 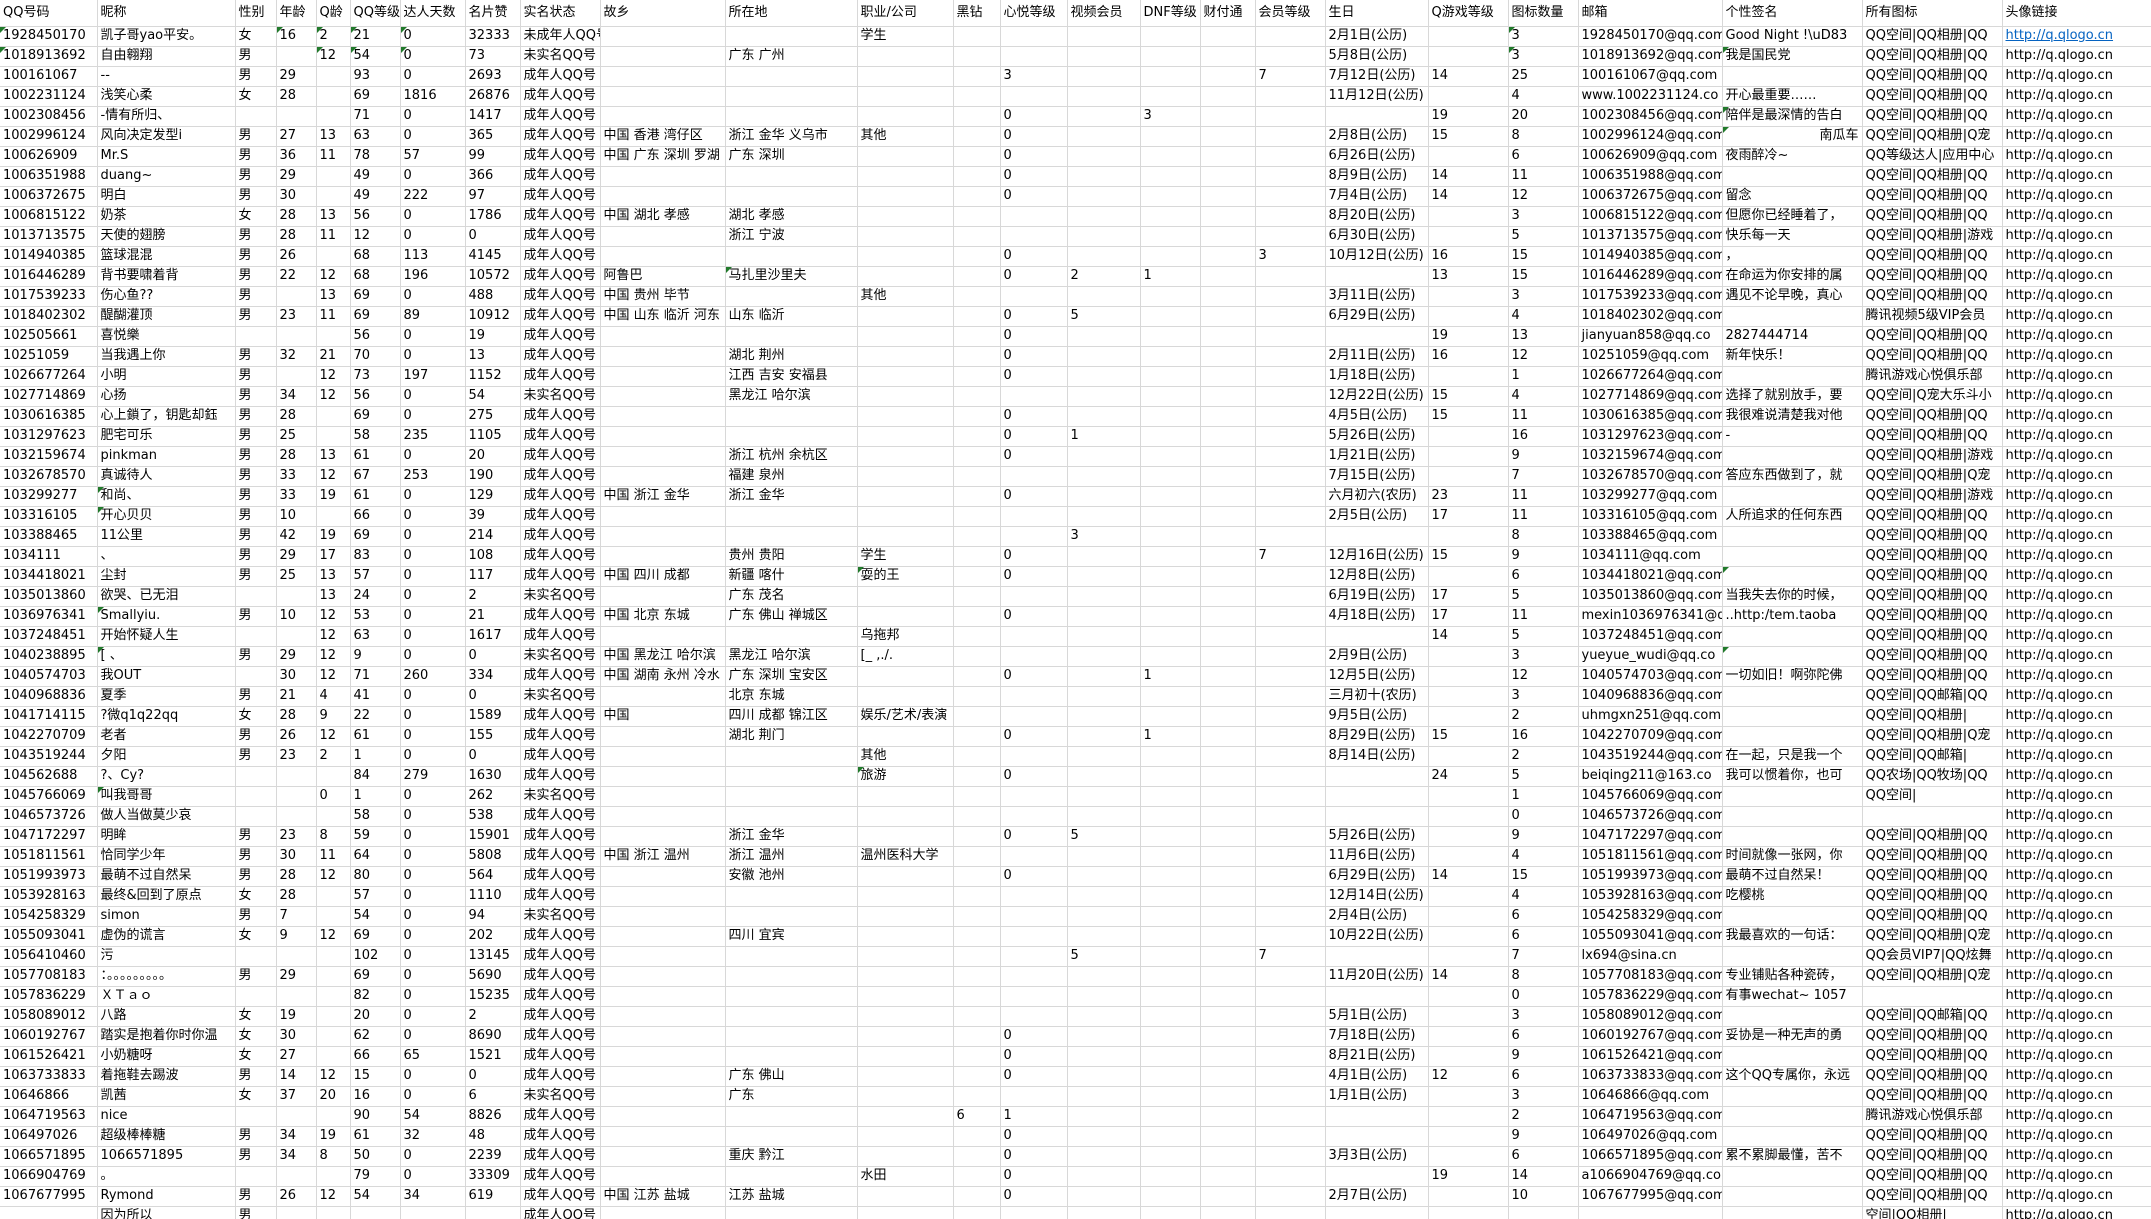 I want to click on cell-icons: 10, so click(x=1543, y=1196).